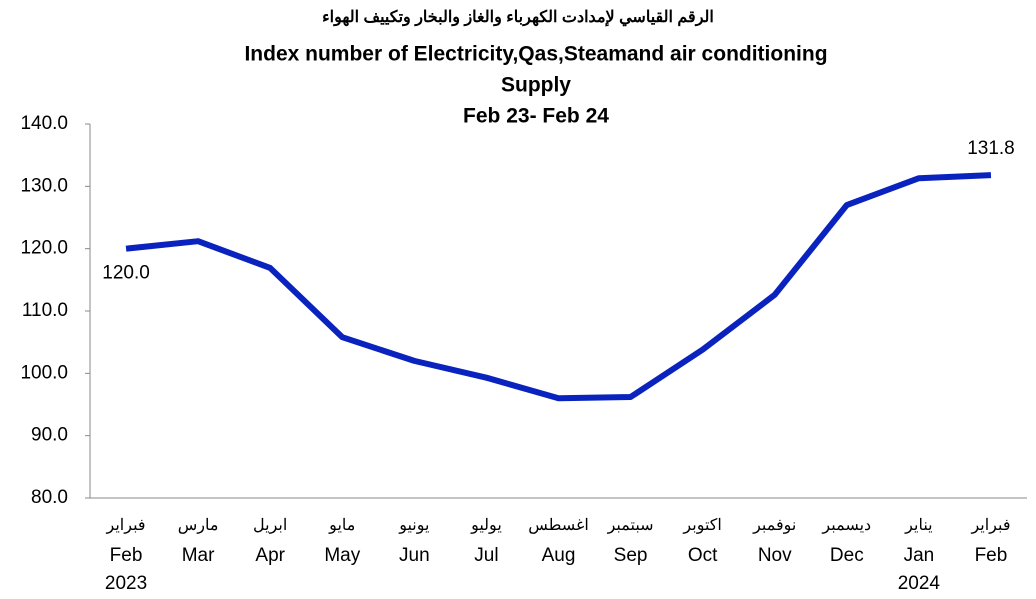 Image resolution: width=1036 pixels, height=599 pixels. What do you see at coordinates (270, 525) in the screenshot?
I see `x-tick-label-arabic: ابريل` at bounding box center [270, 525].